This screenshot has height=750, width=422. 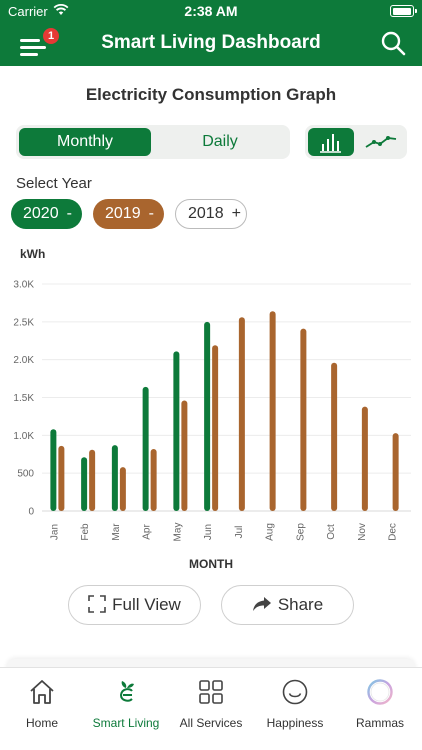 What do you see at coordinates (31, 512) in the screenshot?
I see `y-tick-label: 0` at bounding box center [31, 512].